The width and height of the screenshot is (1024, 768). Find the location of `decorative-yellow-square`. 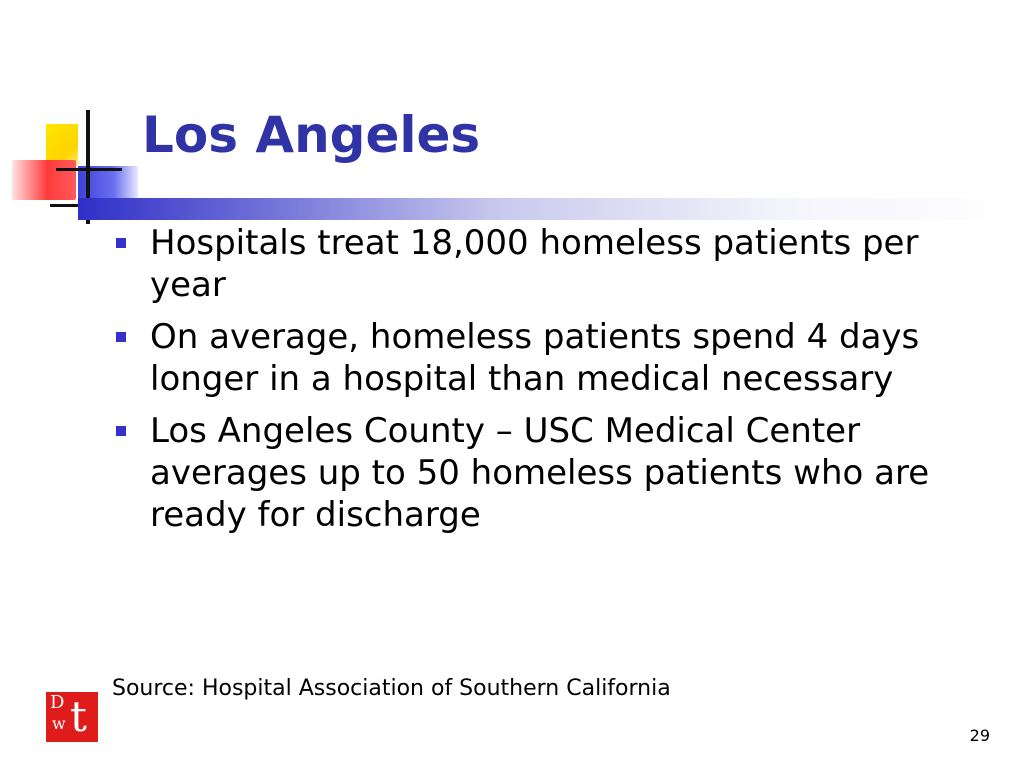

decorative-yellow-square is located at coordinates (62, 145).